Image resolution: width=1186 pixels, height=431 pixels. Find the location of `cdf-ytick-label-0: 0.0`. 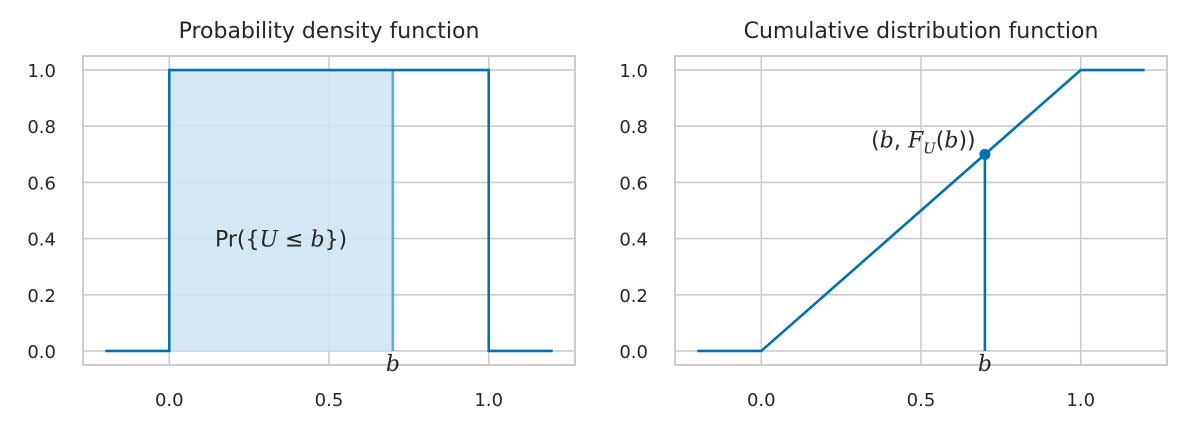

cdf-ytick-label-0: 0.0 is located at coordinates (633, 352).